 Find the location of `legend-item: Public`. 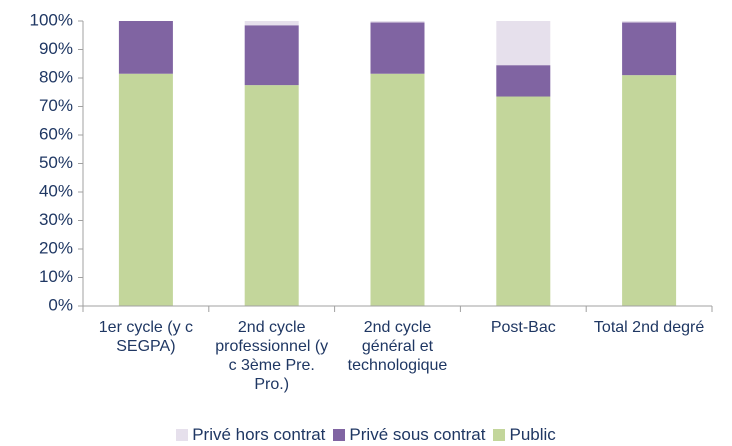

legend-item: Public is located at coordinates (524, 435).